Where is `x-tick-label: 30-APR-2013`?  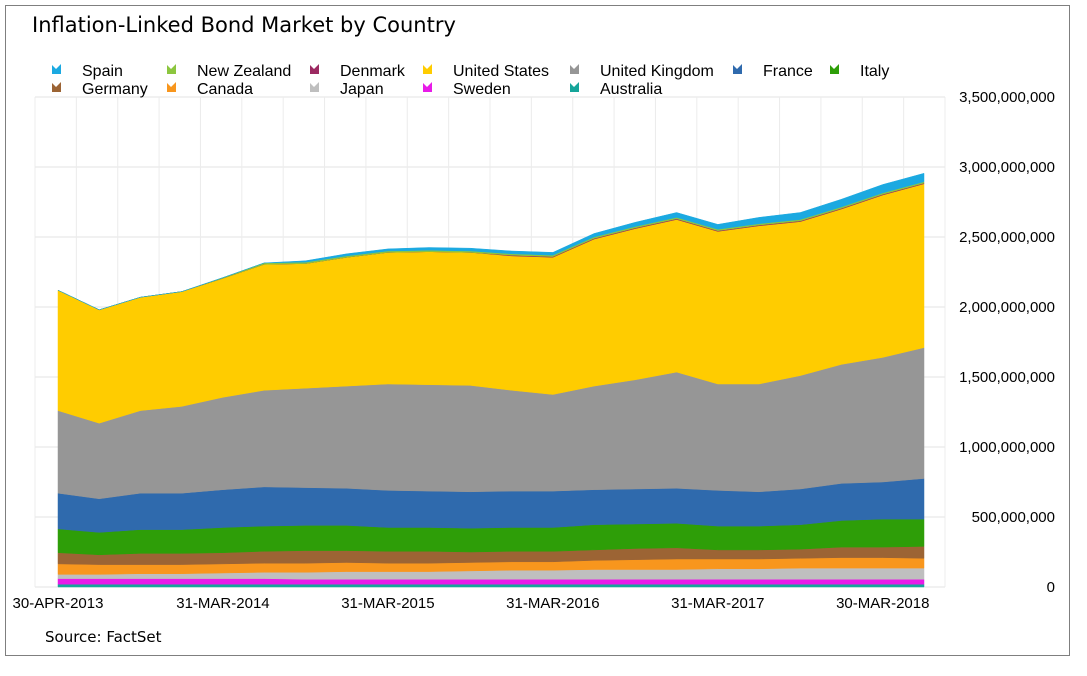
x-tick-label: 30-APR-2013 is located at coordinates (58, 603).